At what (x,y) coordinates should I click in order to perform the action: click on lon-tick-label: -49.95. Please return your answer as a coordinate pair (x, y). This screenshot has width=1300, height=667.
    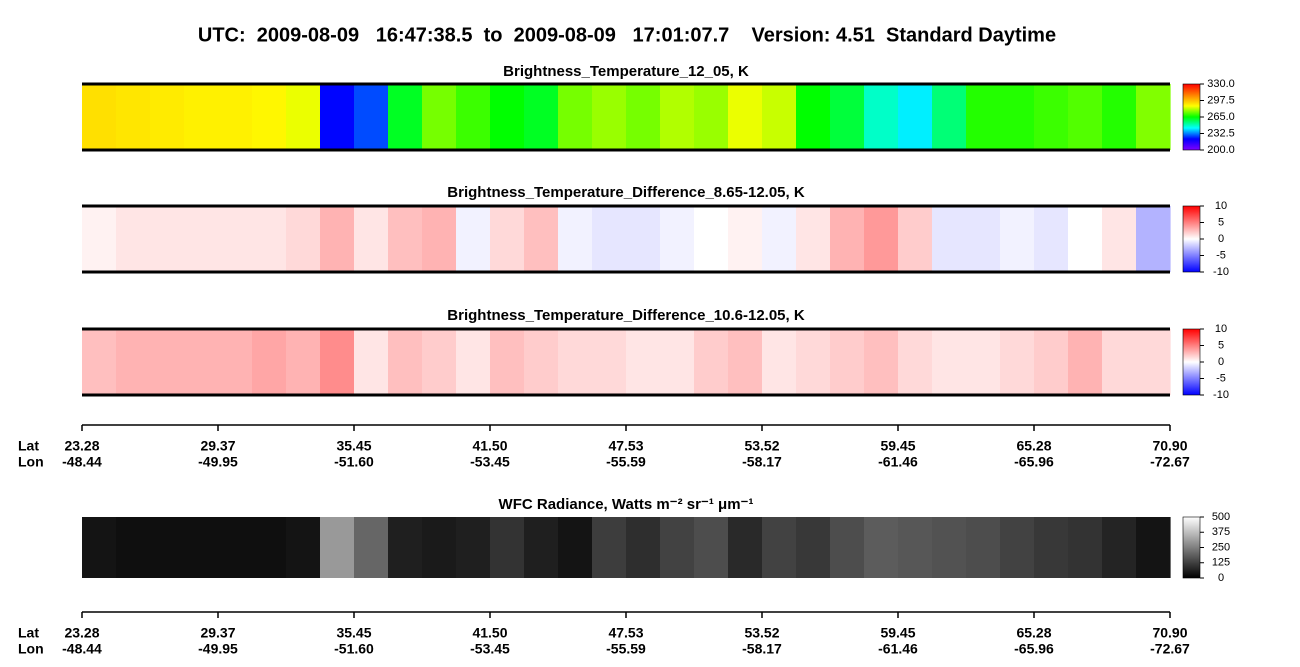
    Looking at the image, I should click on (218, 462).